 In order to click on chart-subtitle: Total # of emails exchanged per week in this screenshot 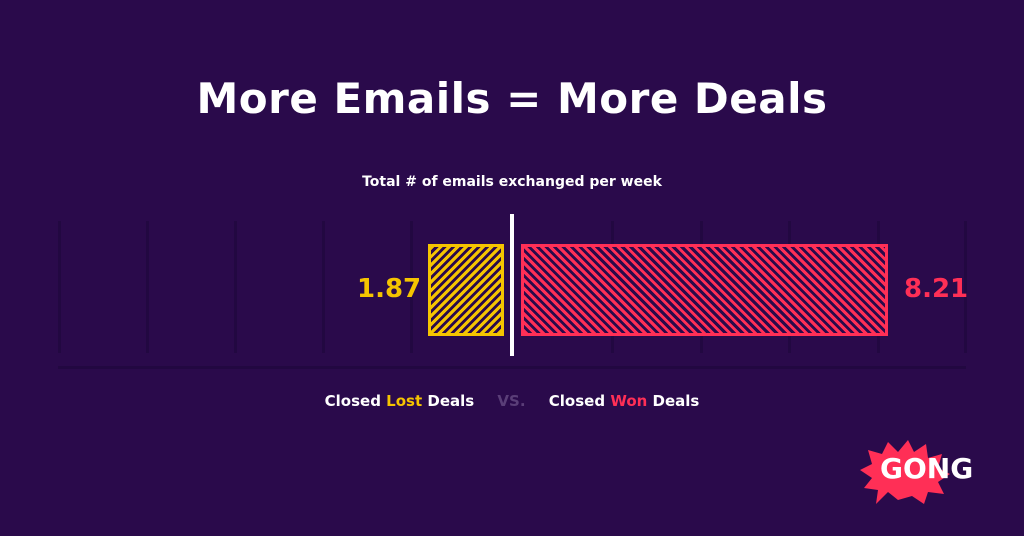, I will do `click(512, 182)`.